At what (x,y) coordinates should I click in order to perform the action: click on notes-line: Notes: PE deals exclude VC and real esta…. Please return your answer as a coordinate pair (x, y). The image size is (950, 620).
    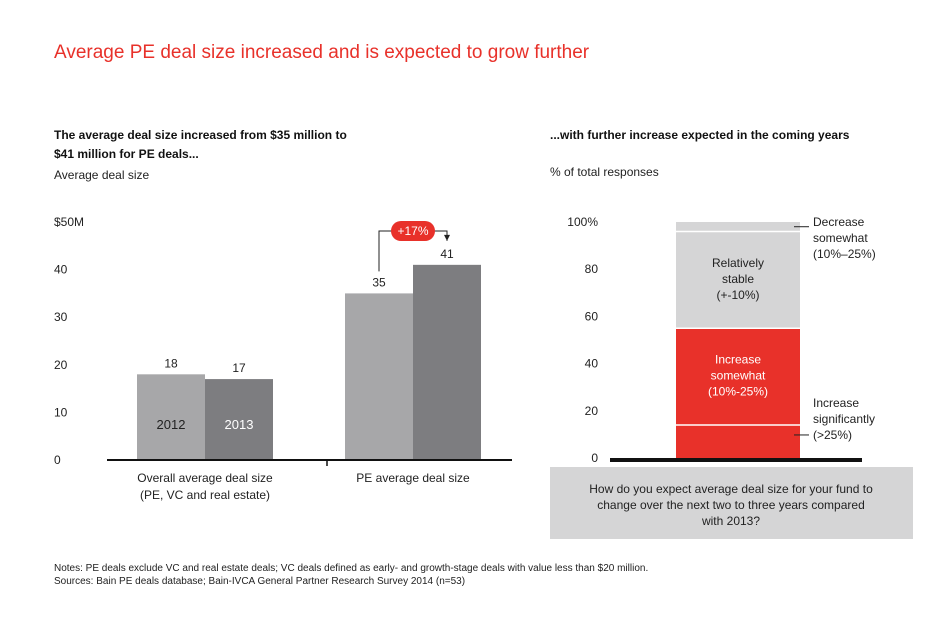
    Looking at the image, I should click on (351, 568).